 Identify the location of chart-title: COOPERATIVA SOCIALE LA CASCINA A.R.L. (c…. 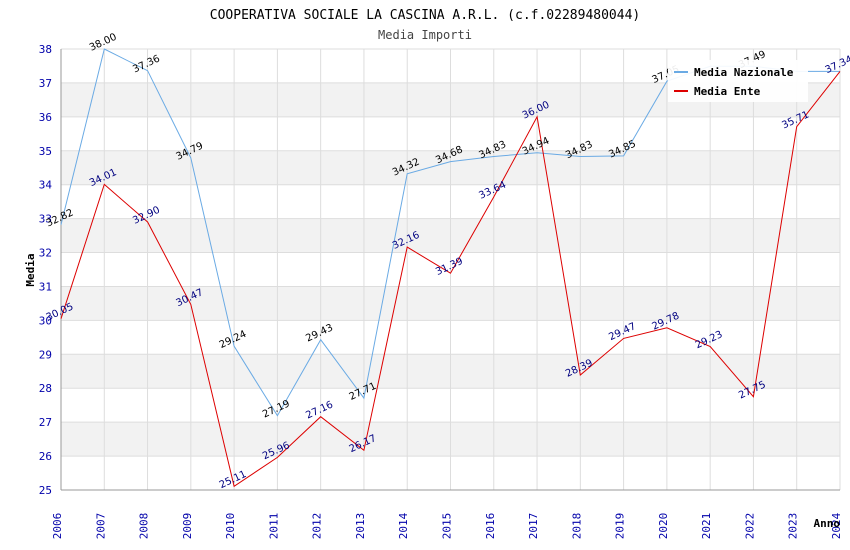
(425, 15).